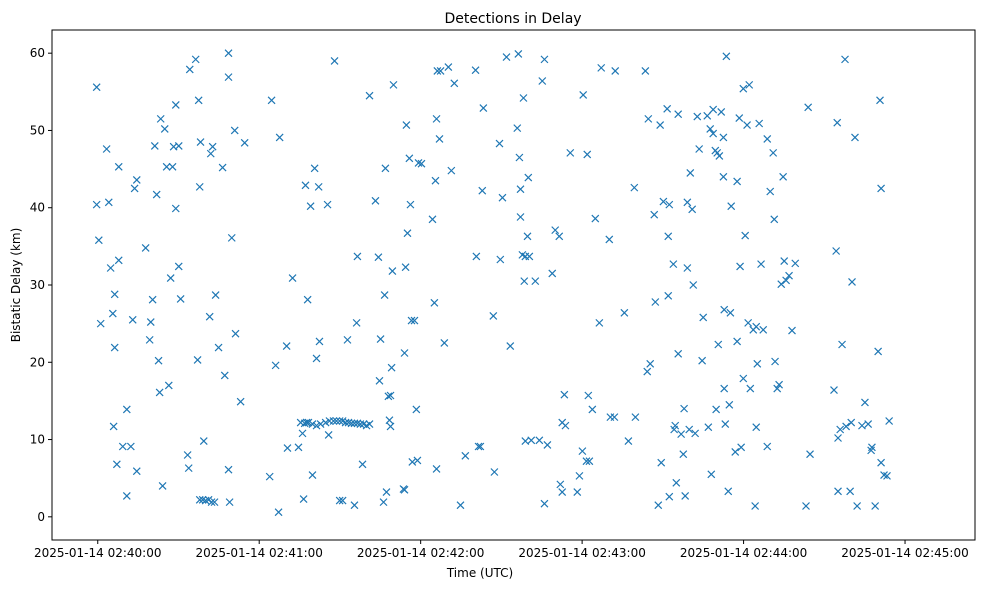  What do you see at coordinates (37, 130) in the screenshot?
I see `y-tick-label: 50` at bounding box center [37, 130].